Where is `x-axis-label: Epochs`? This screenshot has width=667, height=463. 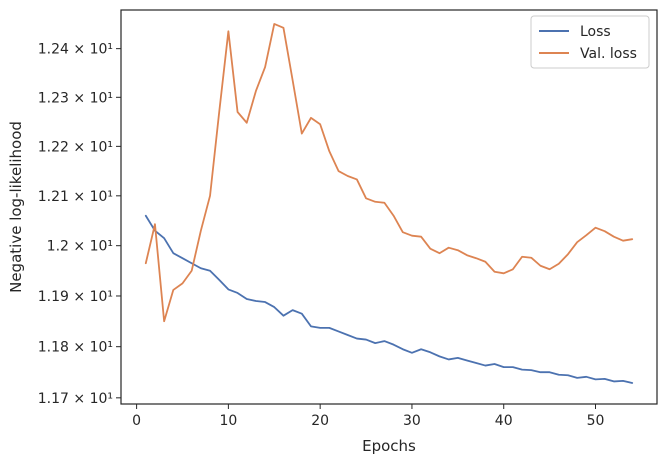
x-axis-label: Epochs is located at coordinates (389, 446).